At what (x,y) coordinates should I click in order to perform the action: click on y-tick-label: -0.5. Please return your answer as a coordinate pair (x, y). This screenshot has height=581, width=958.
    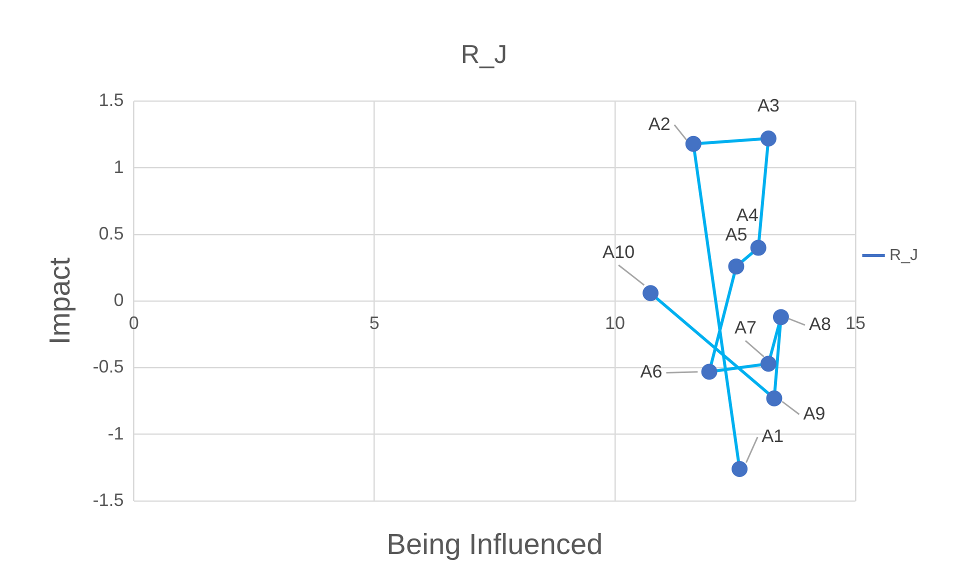
    Looking at the image, I should click on (108, 366).